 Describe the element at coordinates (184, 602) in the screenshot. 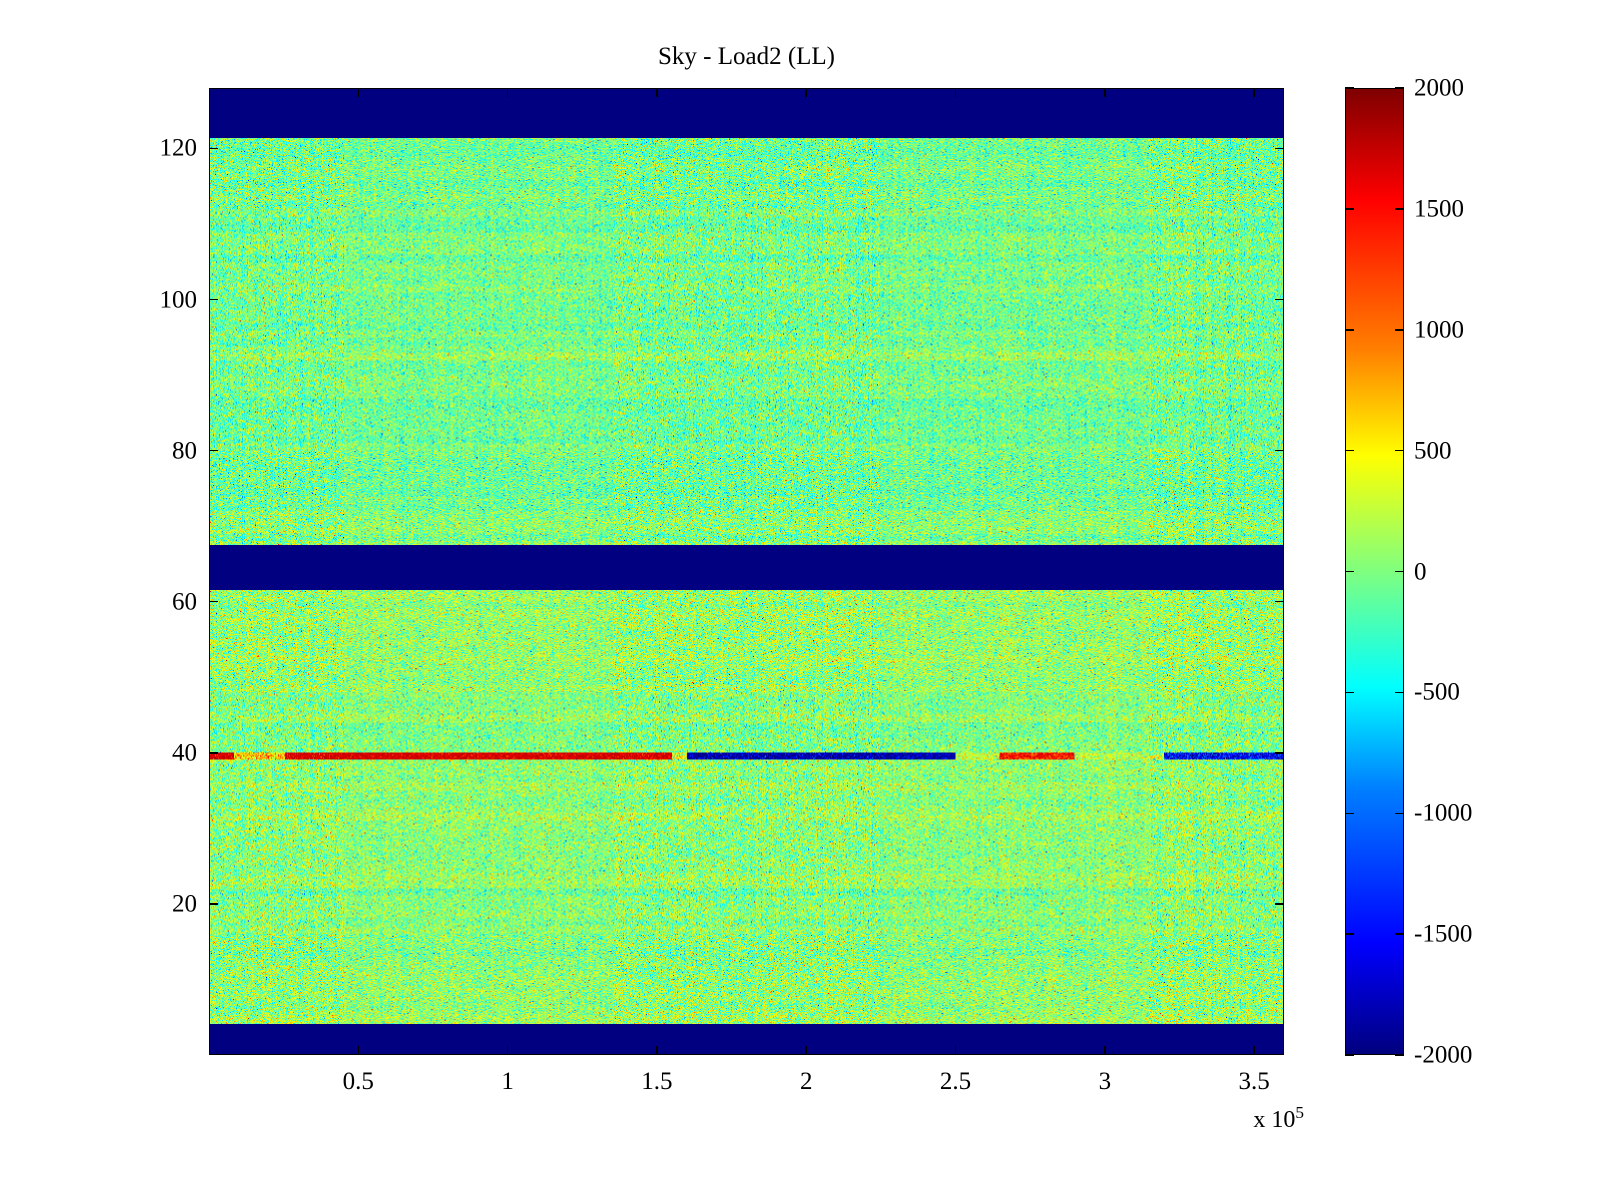

I see `y-axis-tick-label: 60` at that location.